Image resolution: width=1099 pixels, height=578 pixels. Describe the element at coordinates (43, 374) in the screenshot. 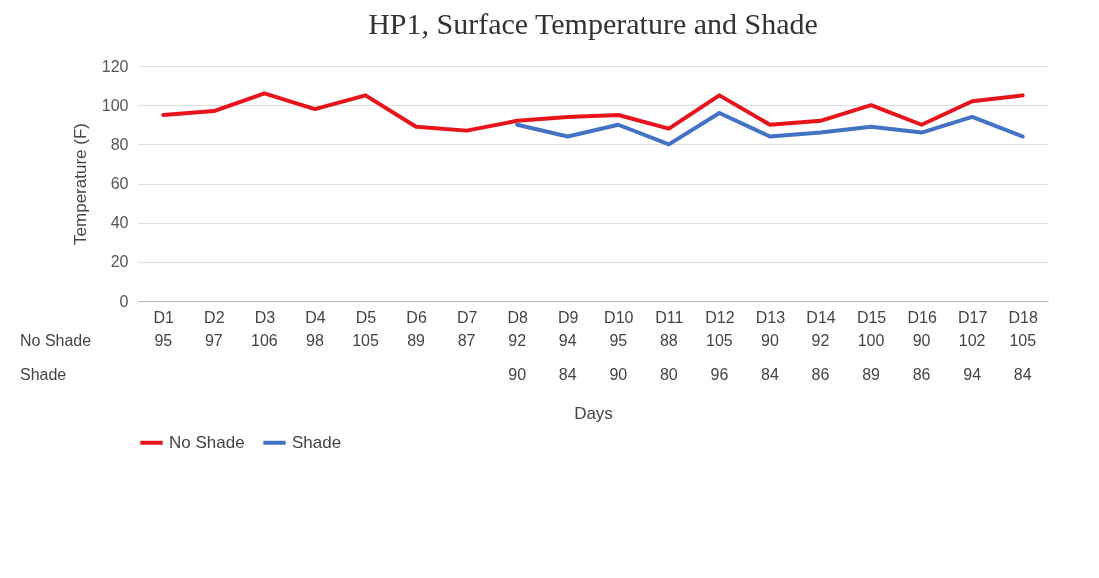

I see `text: Shade` at that location.